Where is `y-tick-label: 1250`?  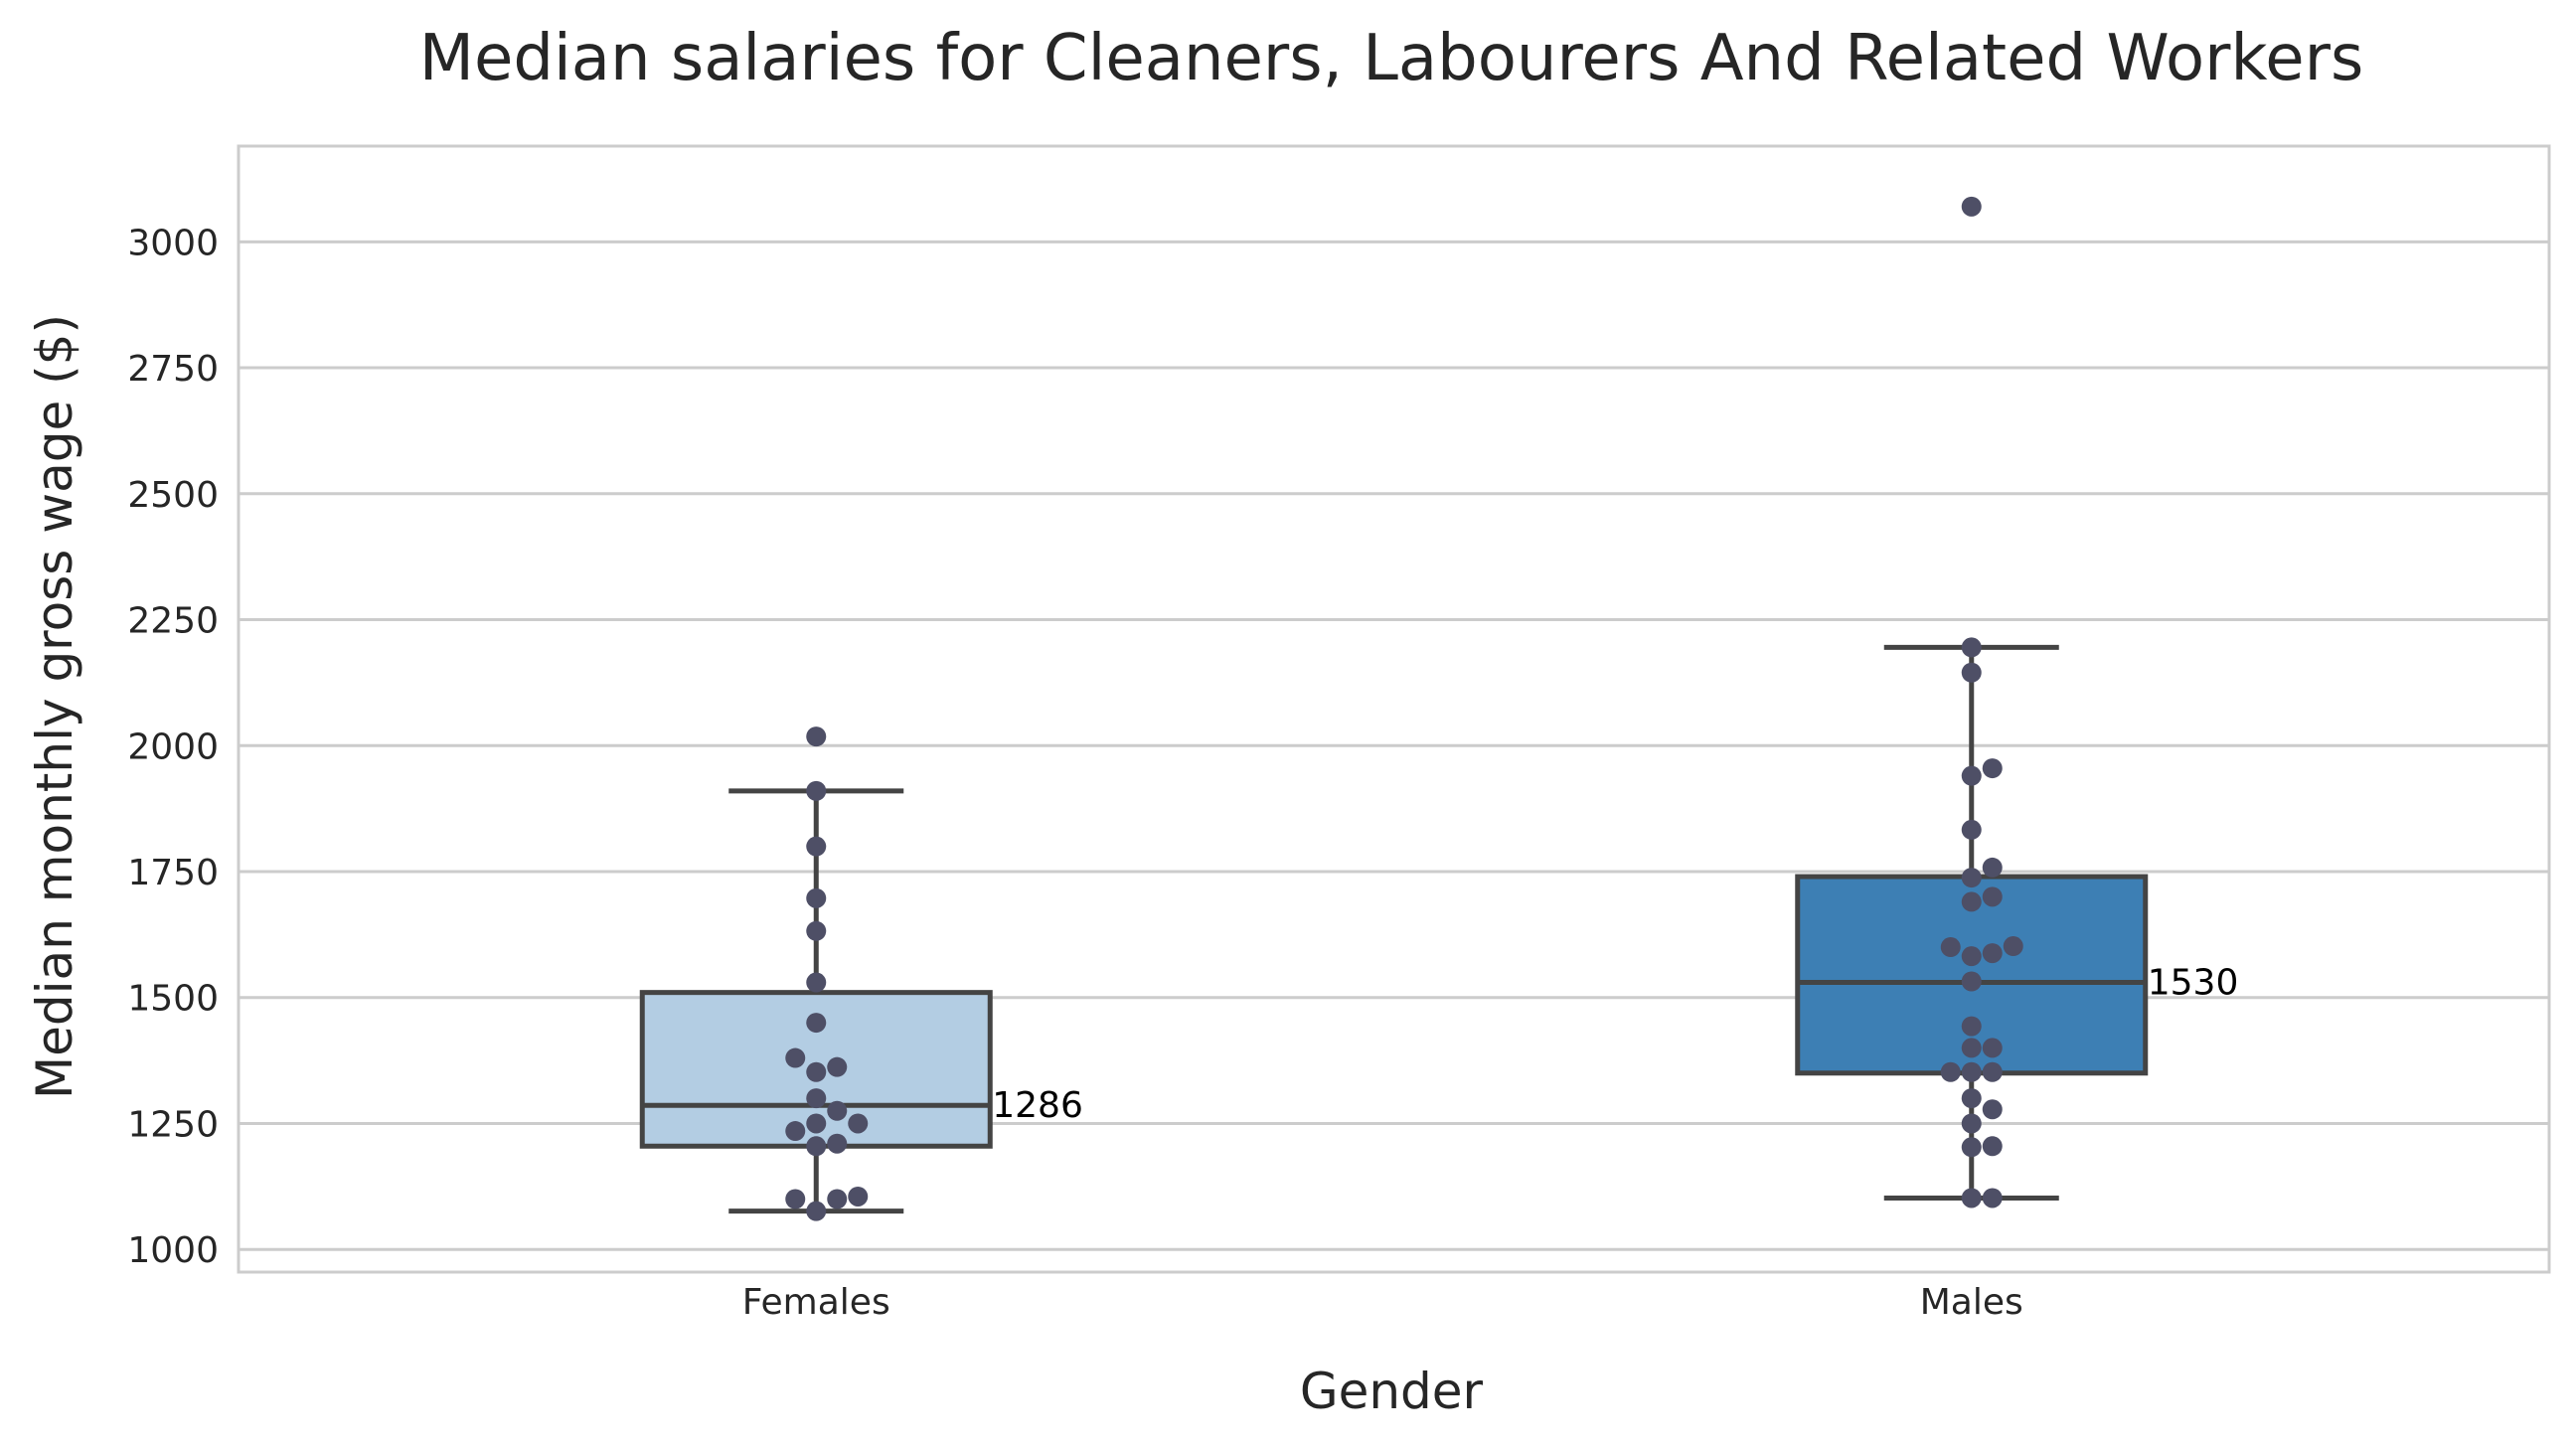
y-tick-label: 1250 is located at coordinates (173, 1124).